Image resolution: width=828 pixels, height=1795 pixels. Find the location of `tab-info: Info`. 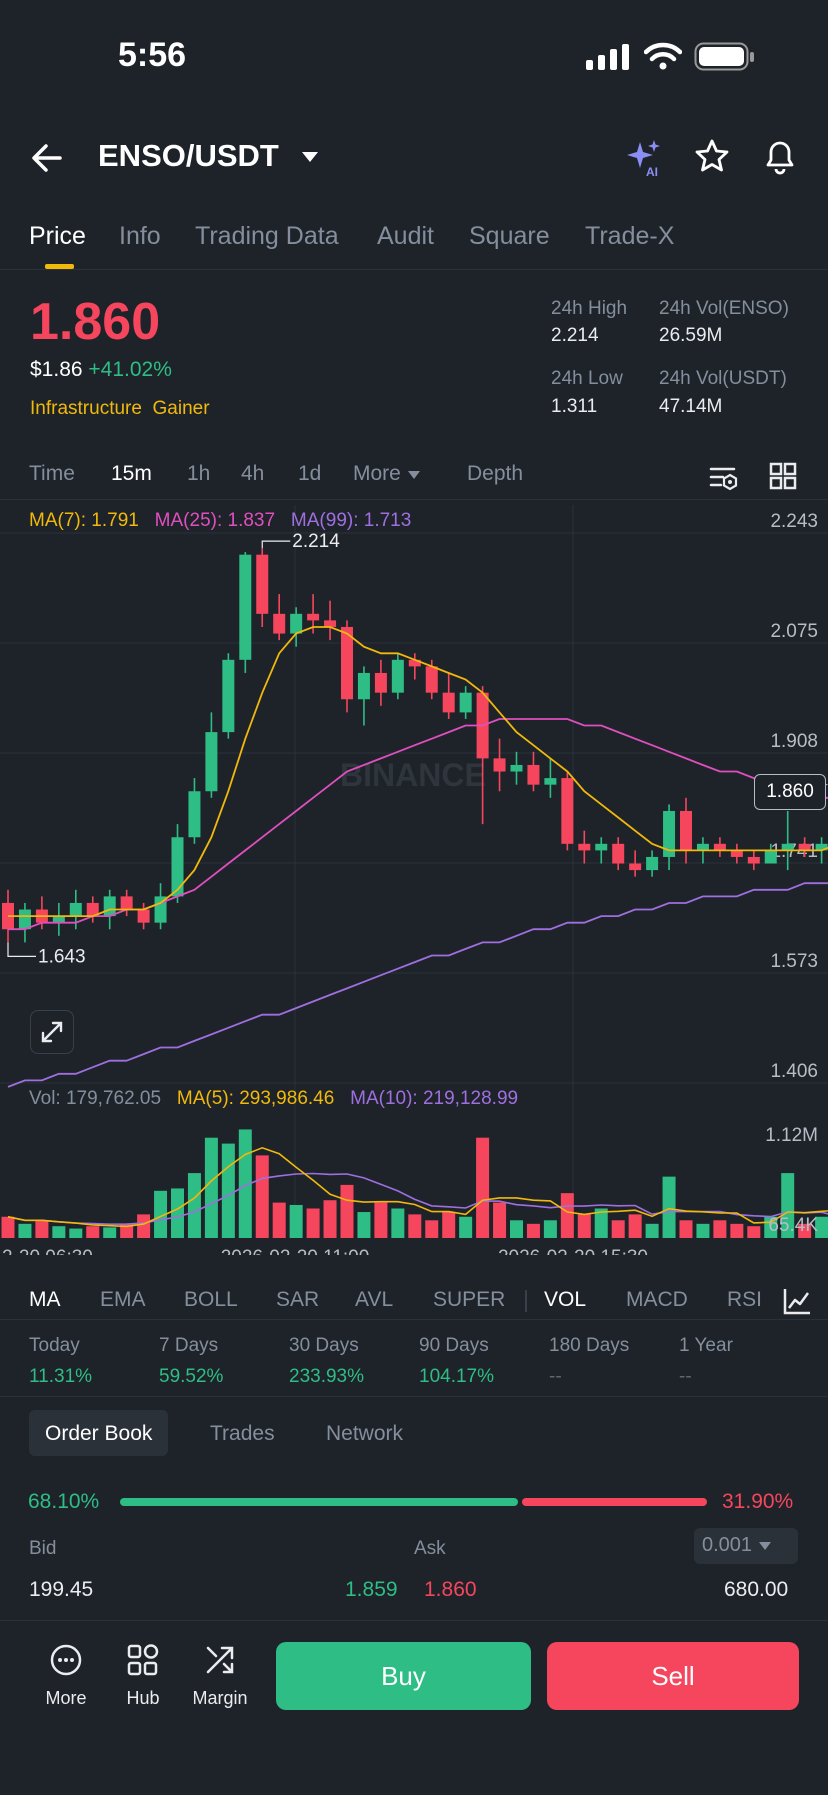

tab-info: Info is located at coordinates (140, 236).